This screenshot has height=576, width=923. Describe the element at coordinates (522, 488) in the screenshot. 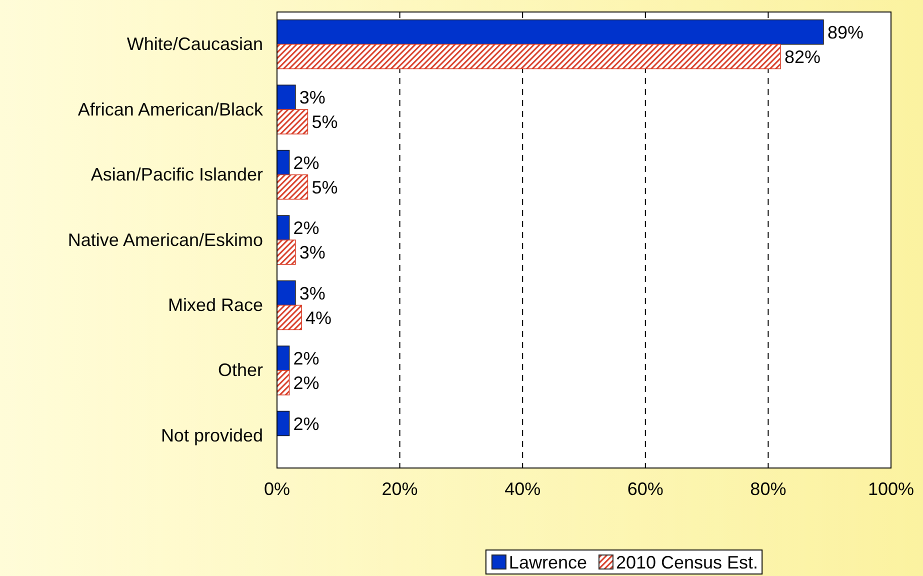

I see `x-tick-label: 40%` at that location.